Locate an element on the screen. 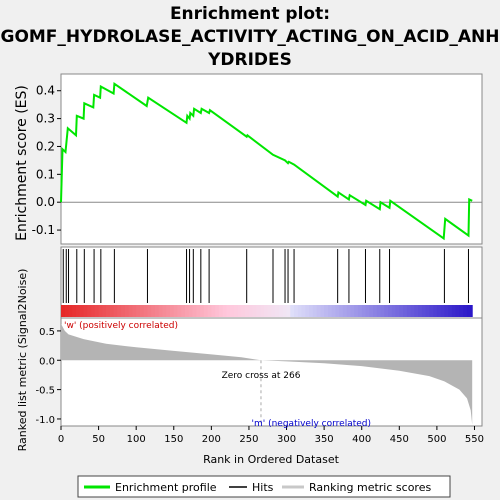 The height and width of the screenshot is (500, 500). legend-hits-label: Hits is located at coordinates (263, 487).